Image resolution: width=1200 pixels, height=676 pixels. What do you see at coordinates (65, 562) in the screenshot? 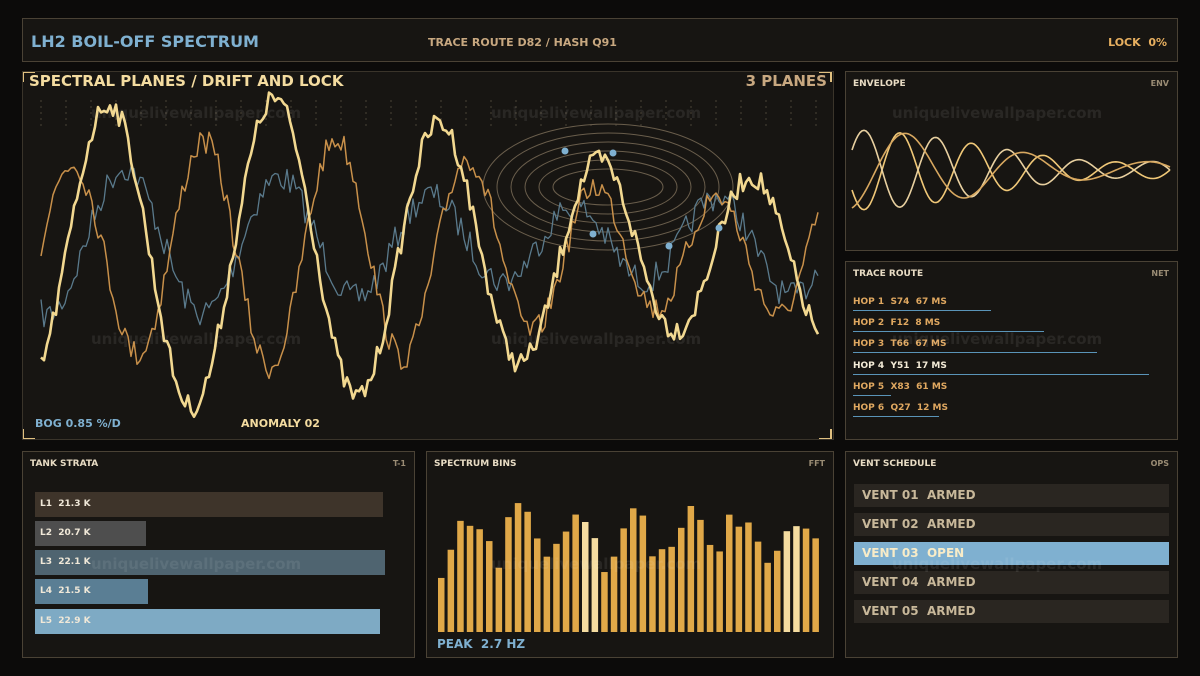
I see `layer-label: L3 22.1 K` at bounding box center [65, 562].